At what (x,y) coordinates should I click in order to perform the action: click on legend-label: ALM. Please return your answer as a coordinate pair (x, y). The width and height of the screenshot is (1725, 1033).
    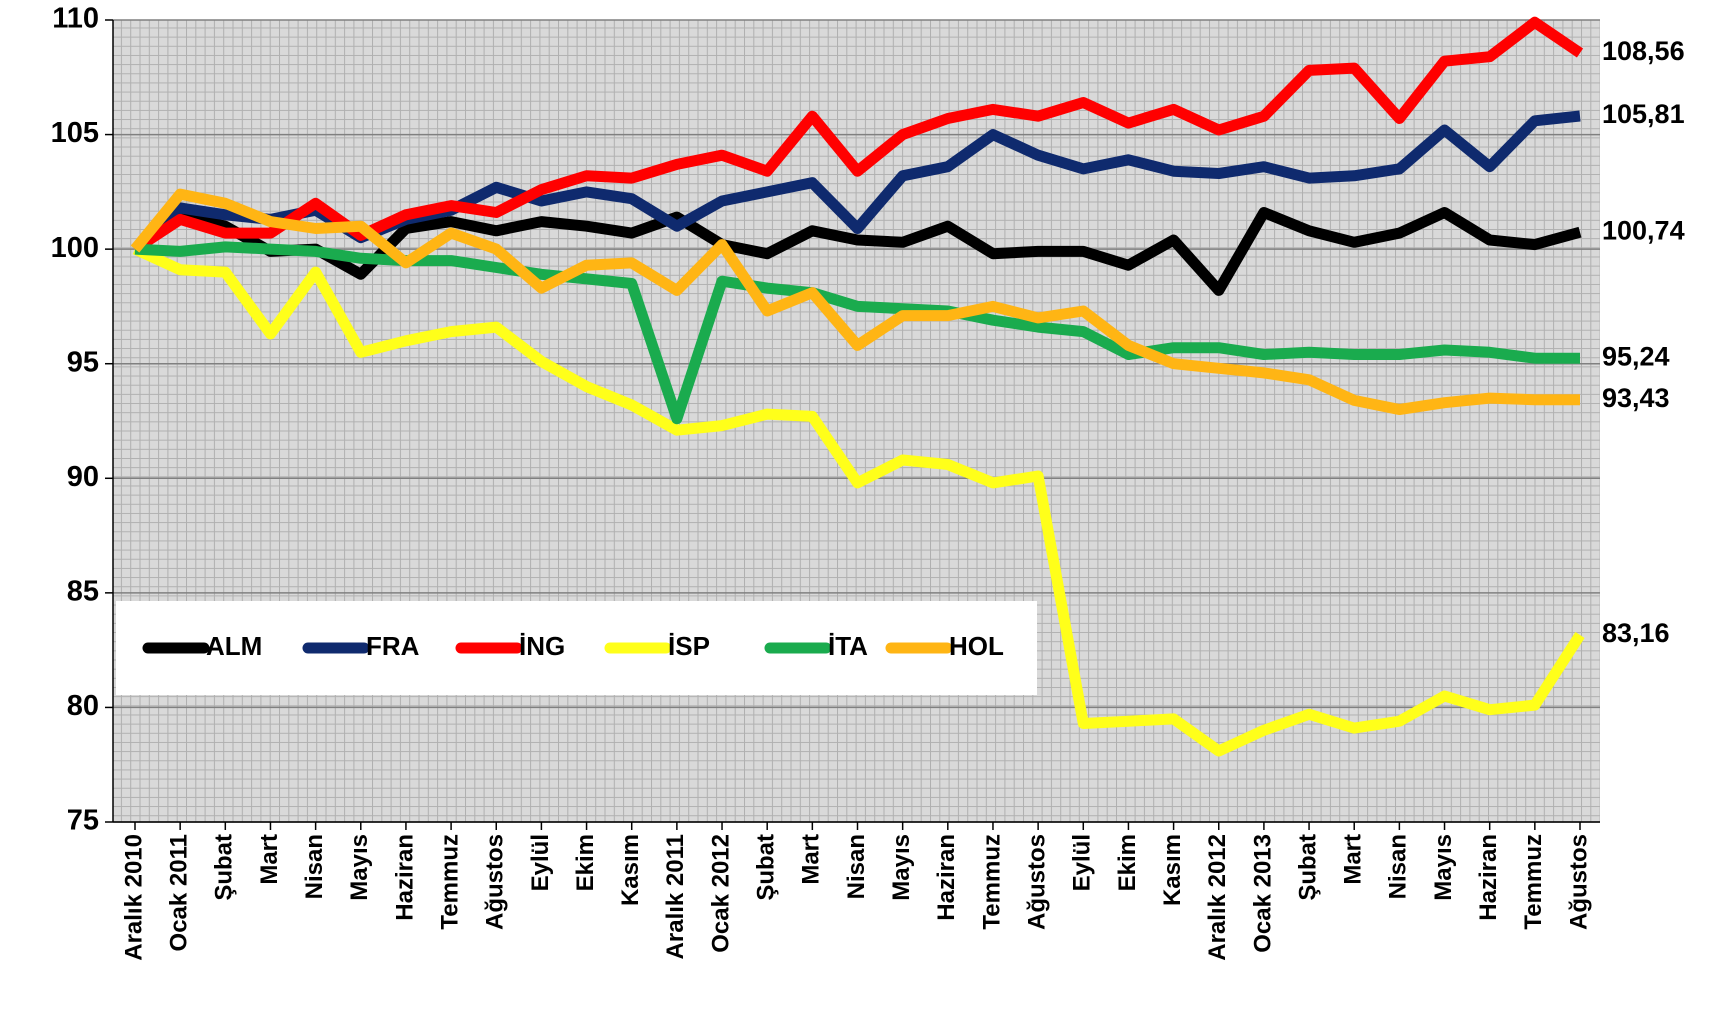
    Looking at the image, I should click on (234, 646).